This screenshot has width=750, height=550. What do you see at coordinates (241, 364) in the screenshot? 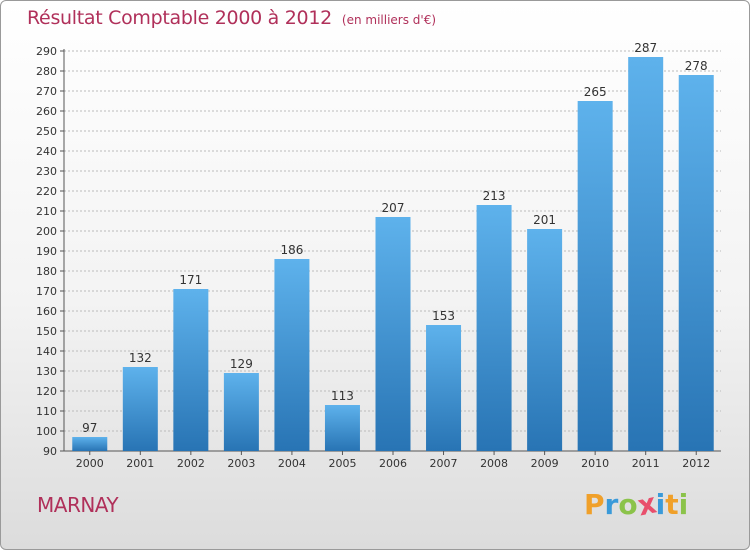
I see `value-label-2003: 129` at bounding box center [241, 364].